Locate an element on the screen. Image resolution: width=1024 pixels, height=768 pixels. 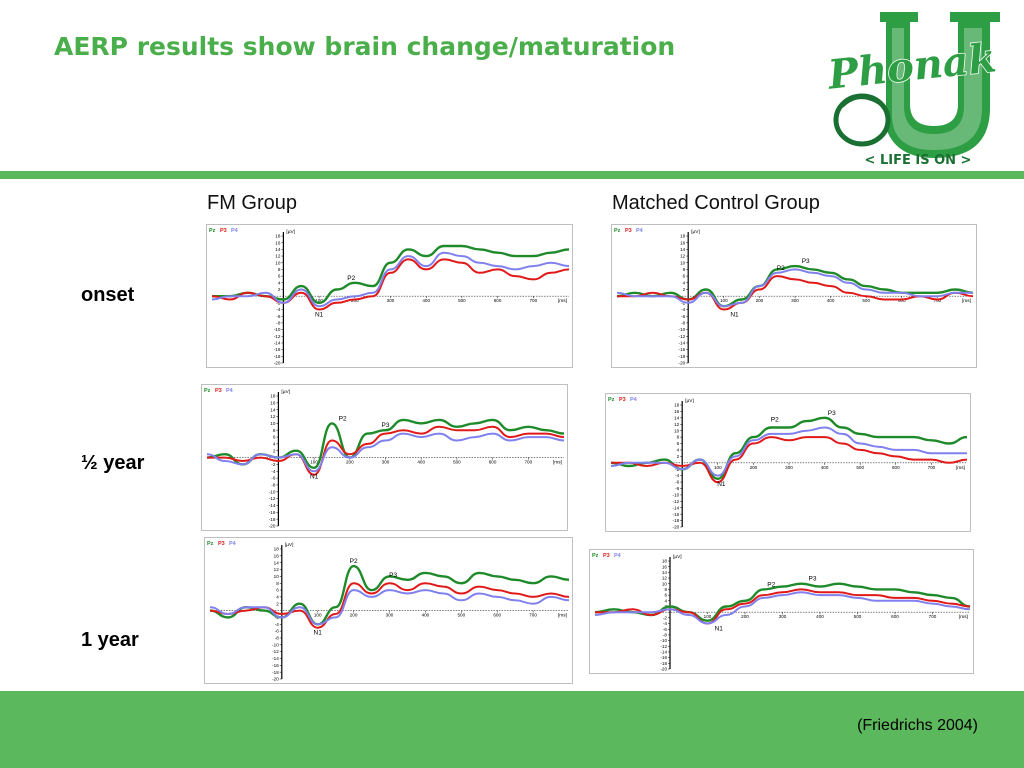
logo-tagline: < LIFE IS ON > is located at coordinates (918, 160).